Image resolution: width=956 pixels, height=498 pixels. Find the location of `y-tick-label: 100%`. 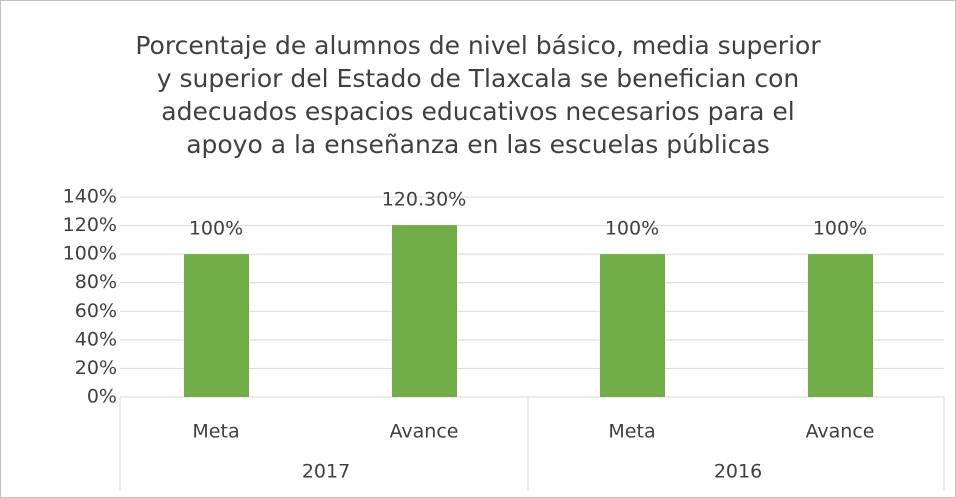

y-tick-label: 100% is located at coordinates (90, 254).